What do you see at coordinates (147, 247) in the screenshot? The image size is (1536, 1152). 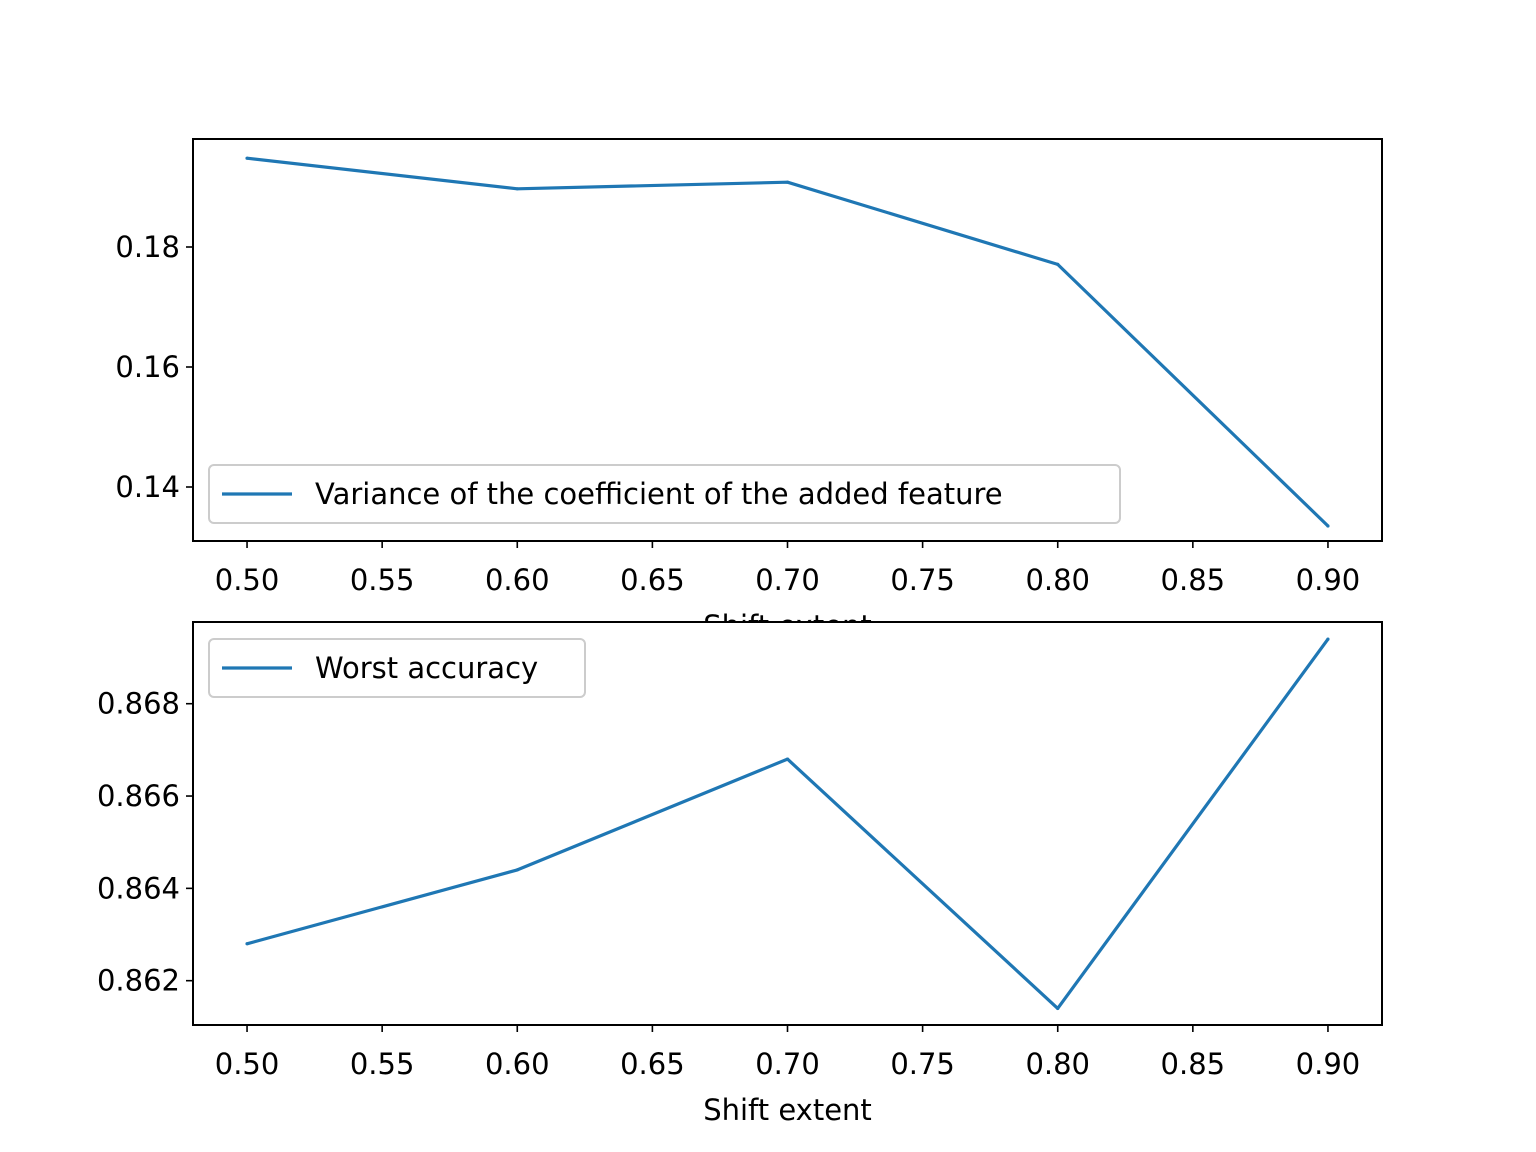 I see `y-tick-label: 0.18` at bounding box center [147, 247].